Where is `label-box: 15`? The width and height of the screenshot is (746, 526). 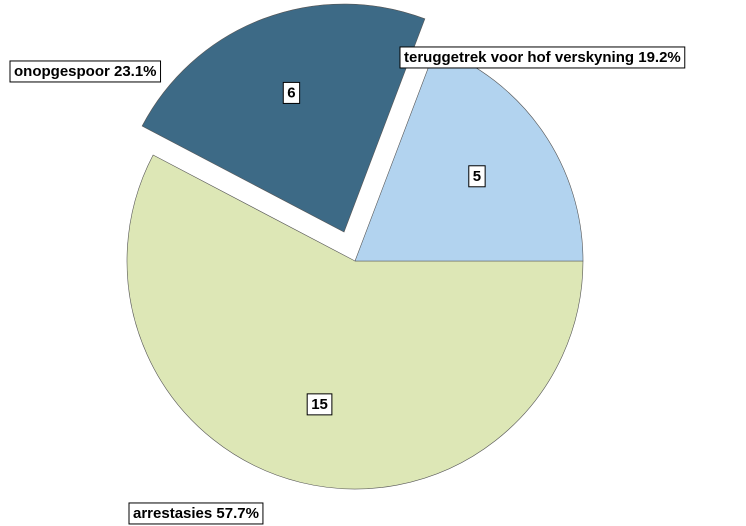
label-box: 15 is located at coordinates (319, 404).